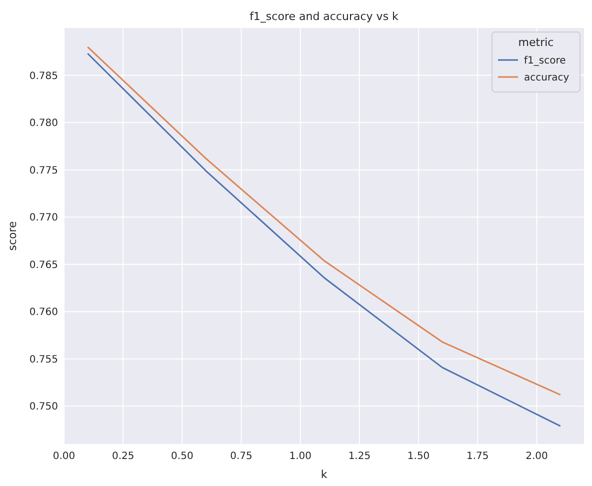 The image size is (592, 486). Describe the element at coordinates (547, 78) in the screenshot. I see `legend-label: accuracy` at that location.